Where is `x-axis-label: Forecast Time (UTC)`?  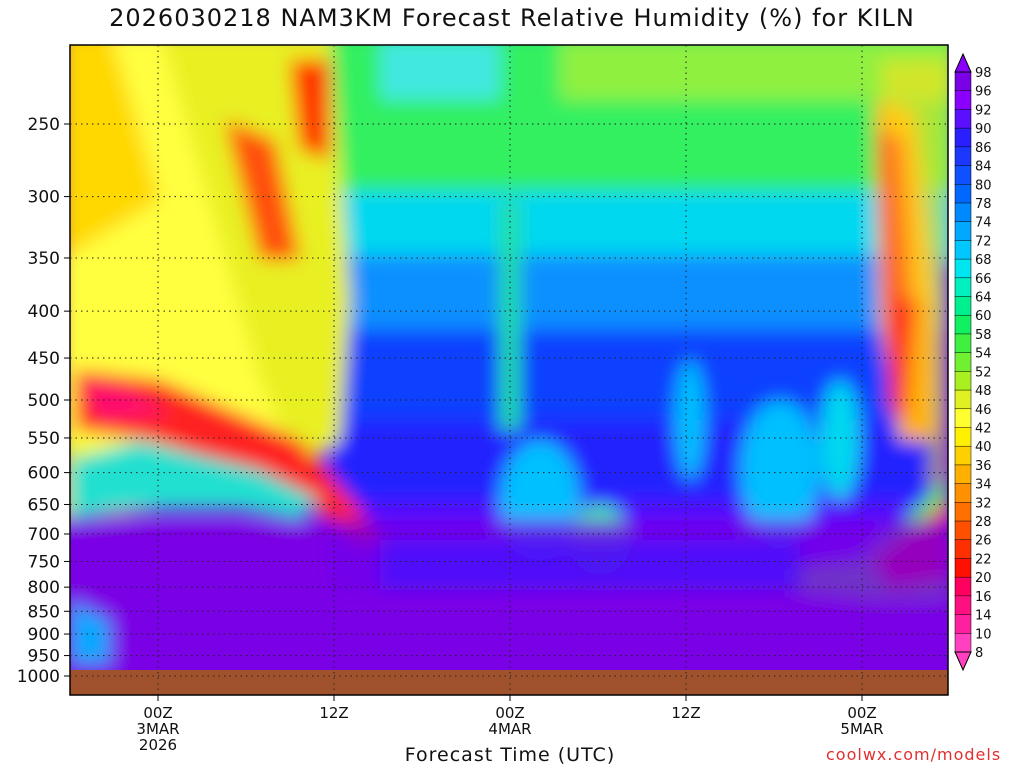
x-axis-label: Forecast Time (UTC) is located at coordinates (510, 755).